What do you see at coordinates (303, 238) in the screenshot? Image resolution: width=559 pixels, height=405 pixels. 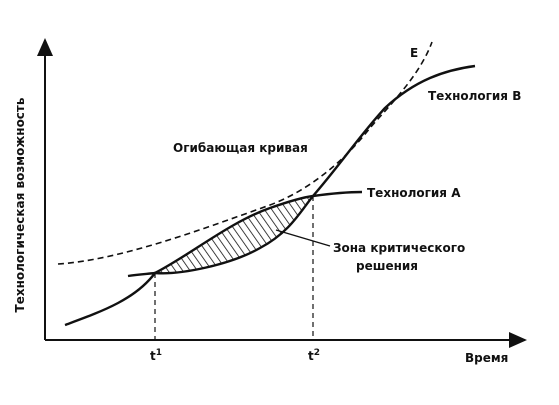 I see `zone-leader` at bounding box center [303, 238].